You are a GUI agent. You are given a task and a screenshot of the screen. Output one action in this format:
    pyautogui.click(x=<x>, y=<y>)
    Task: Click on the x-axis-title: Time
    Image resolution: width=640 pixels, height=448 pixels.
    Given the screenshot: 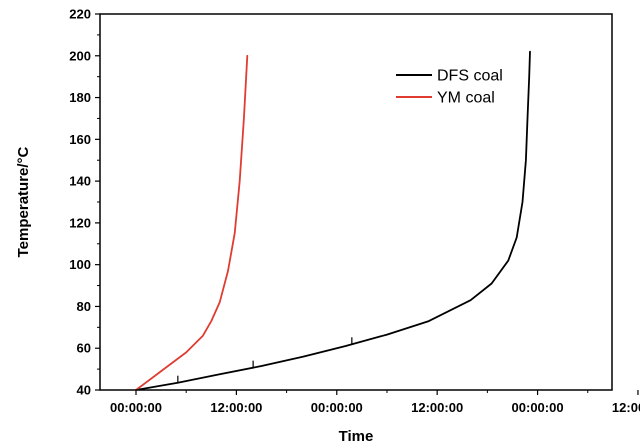 What is the action you would take?
    pyautogui.click(x=356, y=436)
    